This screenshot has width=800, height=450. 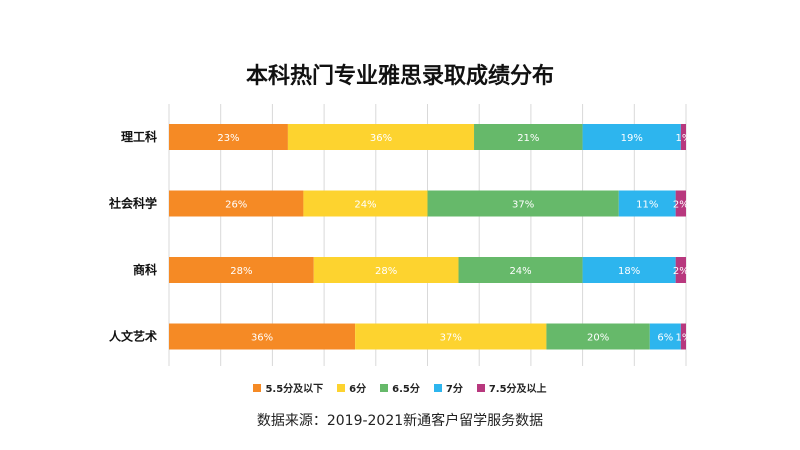 What do you see at coordinates (132, 203) in the screenshot?
I see `category-label: 社会科学` at bounding box center [132, 203].